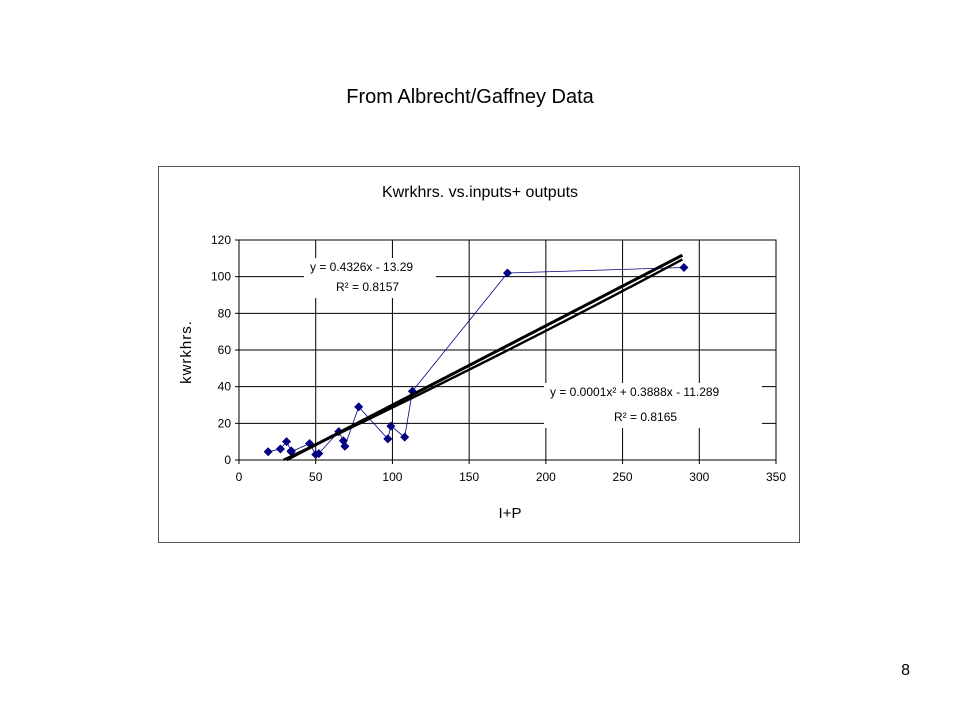 The width and height of the screenshot is (960, 720). What do you see at coordinates (225, 350) in the screenshot?
I see `y-tick-label: 60` at bounding box center [225, 350].